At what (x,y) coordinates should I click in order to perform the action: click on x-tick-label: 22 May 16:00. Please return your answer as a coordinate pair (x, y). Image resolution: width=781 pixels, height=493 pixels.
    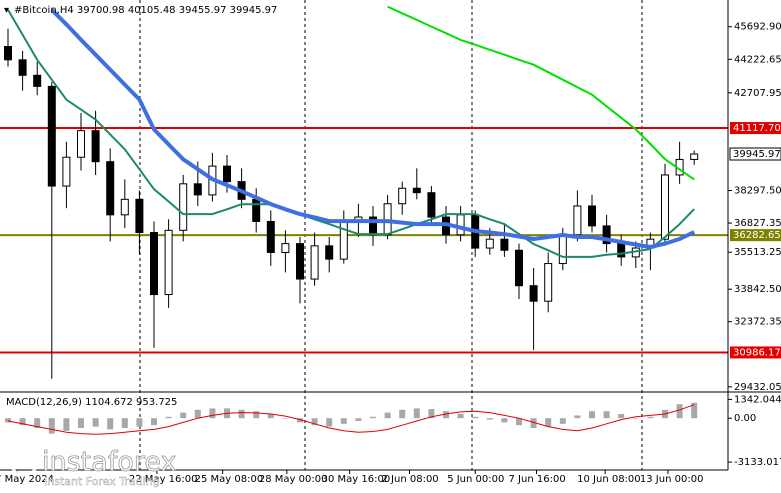
    Looking at the image, I should click on (163, 479).